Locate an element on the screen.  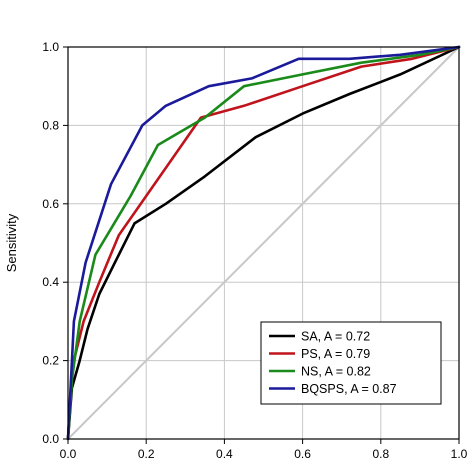
x-tick-label: 0.2 is located at coordinates (146, 454).